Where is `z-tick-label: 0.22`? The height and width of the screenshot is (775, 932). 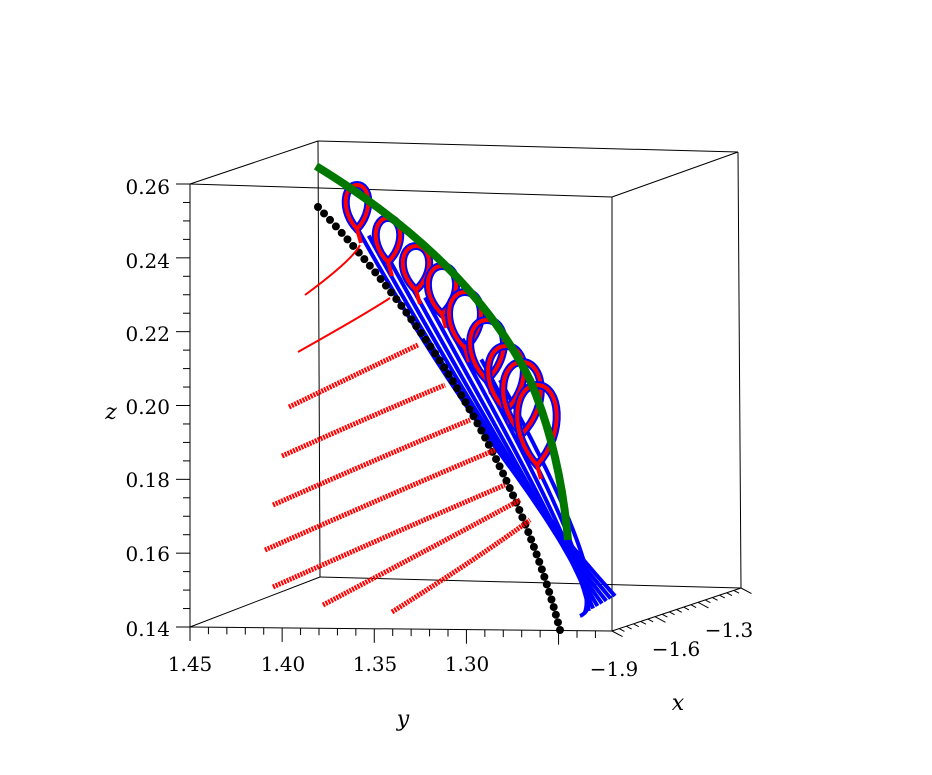 z-tick-label: 0.22 is located at coordinates (147, 334).